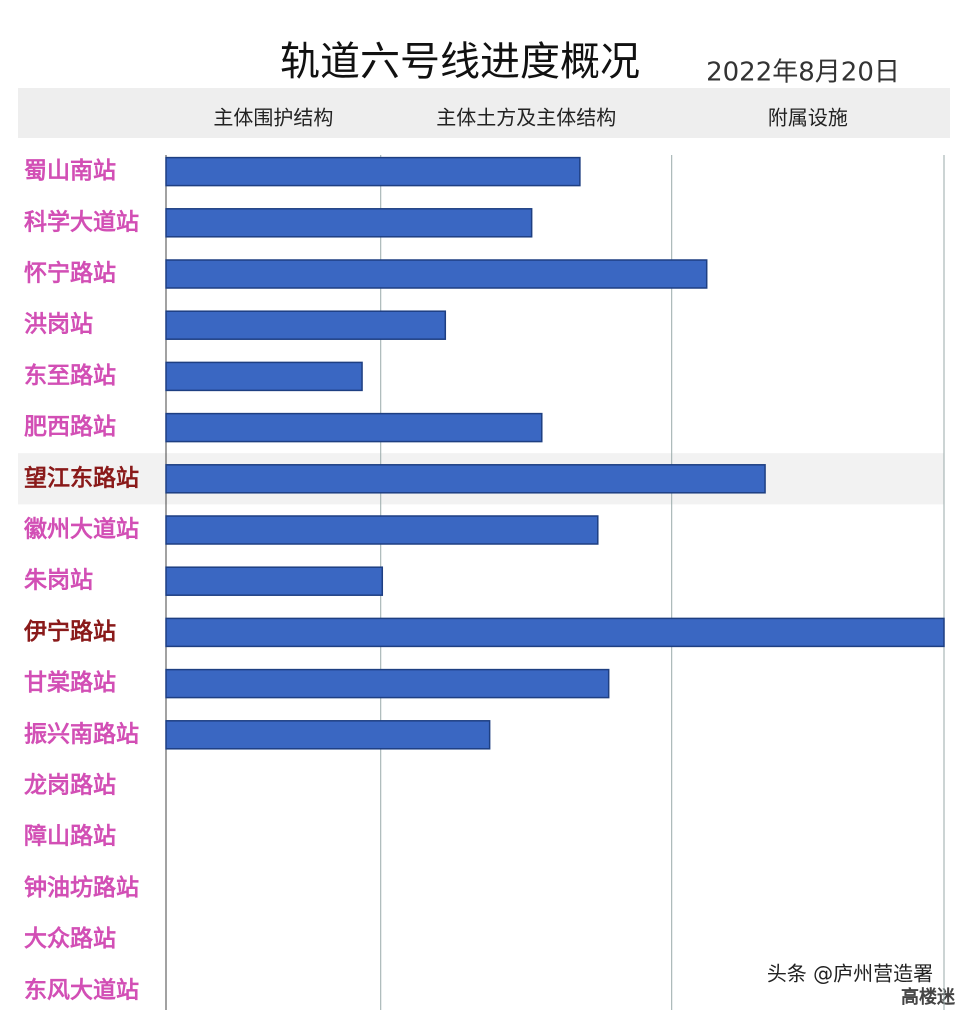 This screenshot has height=1010, width=978. Describe the element at coordinates (850, 974) in the screenshot. I see `watermark: 头条 @庐州营造署` at that location.